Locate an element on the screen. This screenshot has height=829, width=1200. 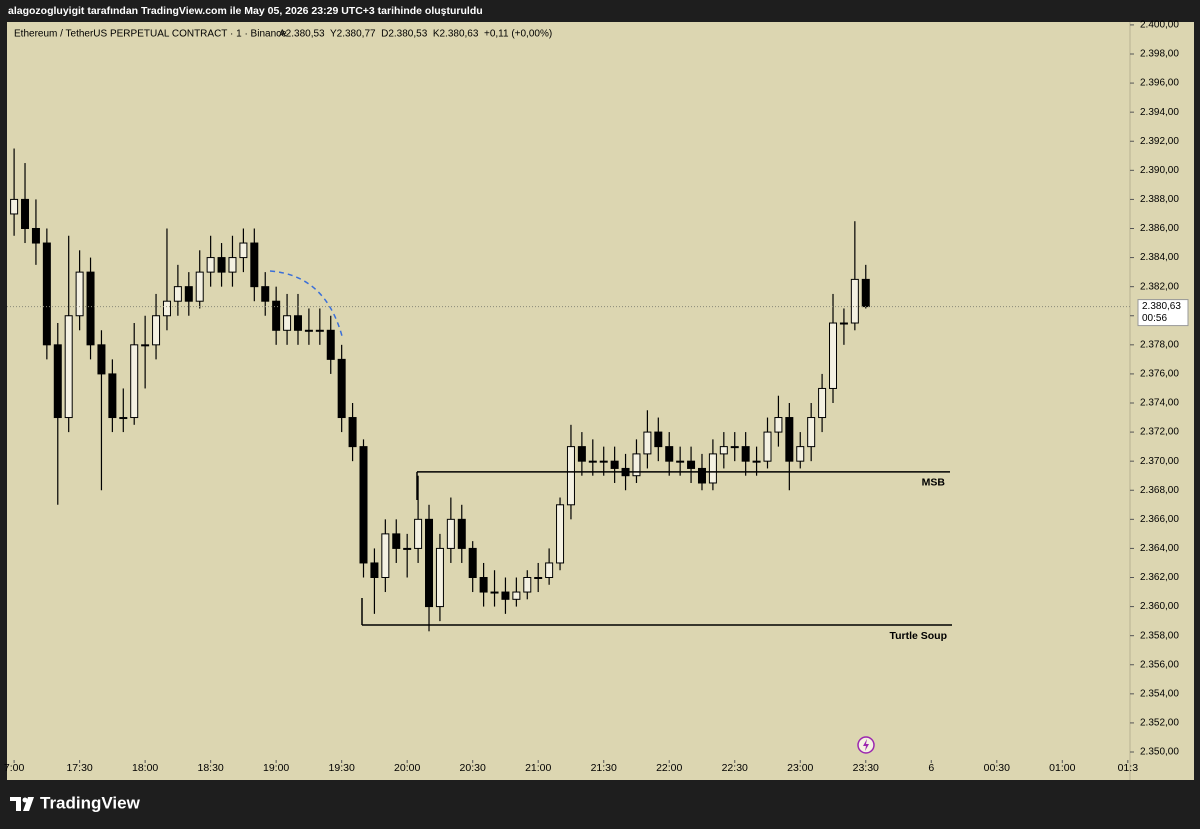
y-tick-label: 2.386,00 is located at coordinates (1159, 228).